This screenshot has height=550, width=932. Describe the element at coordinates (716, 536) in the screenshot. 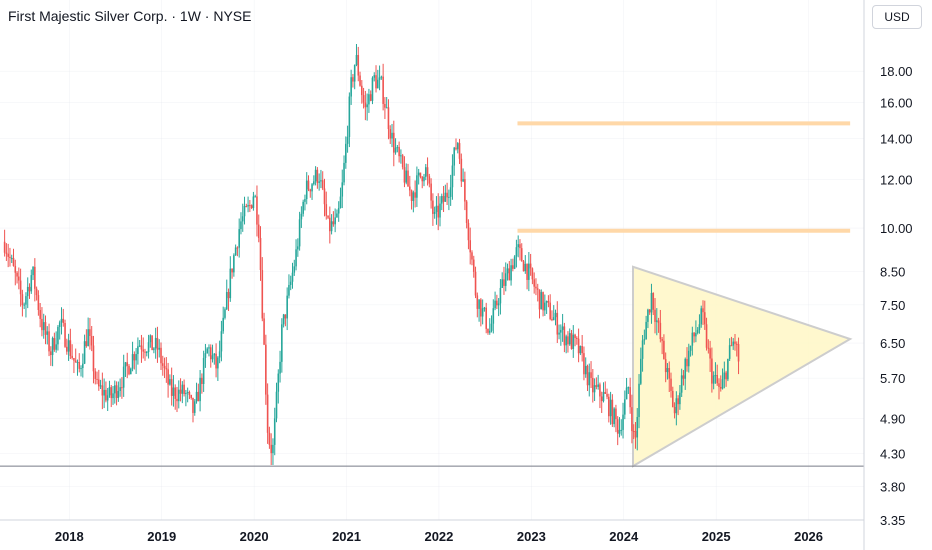

I see `time-tick-label: 2025` at that location.